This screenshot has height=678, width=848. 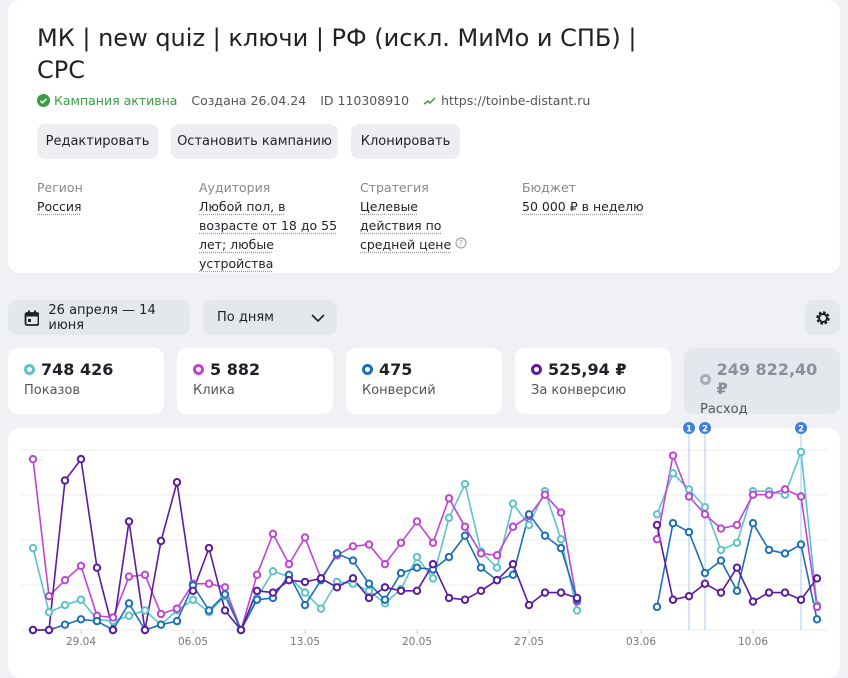 I want to click on metric-card: 525,94 ₽ За конверсию, so click(x=593, y=381).